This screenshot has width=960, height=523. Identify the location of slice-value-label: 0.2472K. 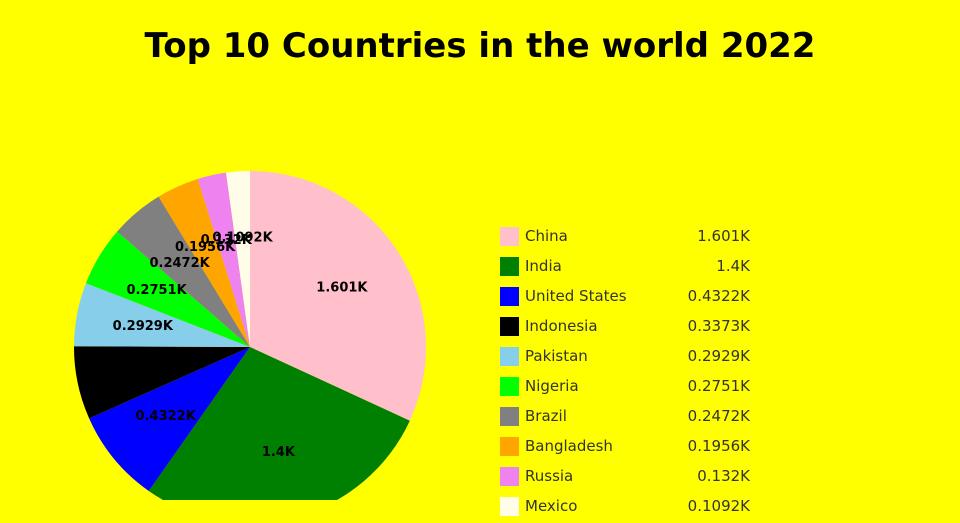
(179, 263).